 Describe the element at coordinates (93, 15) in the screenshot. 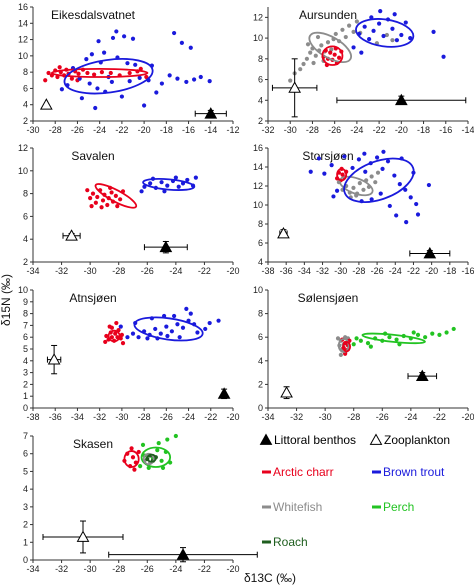

I see `panel-title: Eikesdalsvatnet` at that location.